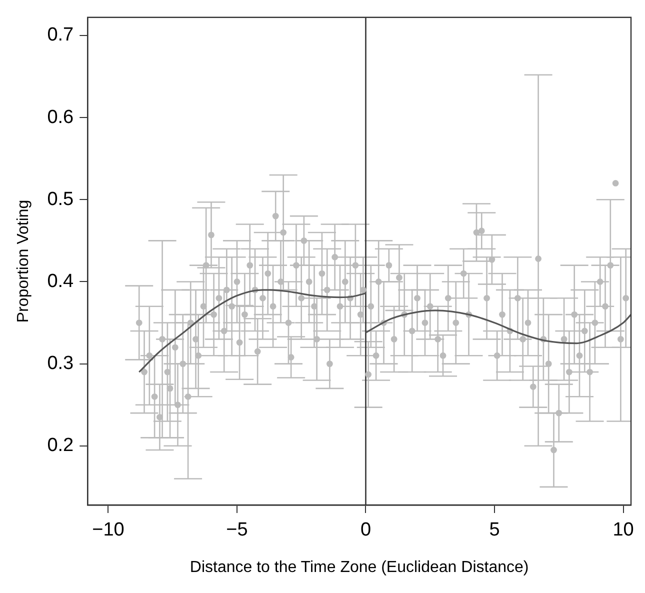  I want to click on y-tick-label: 0.5, so click(60, 199).